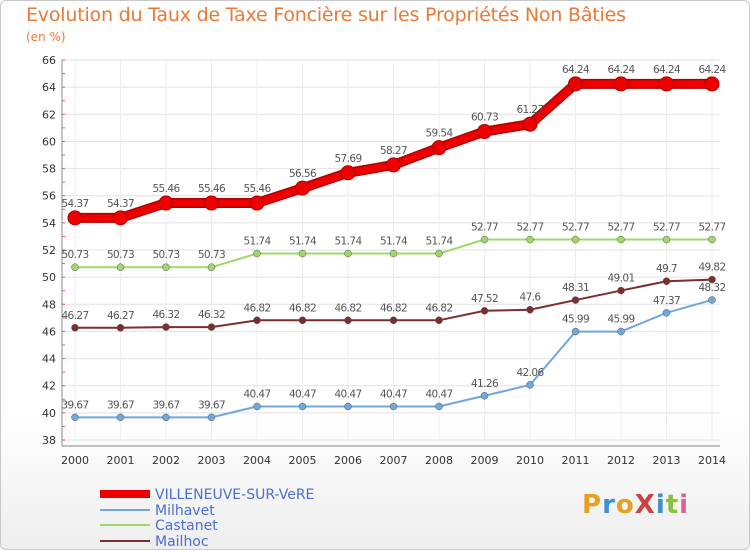 The height and width of the screenshot is (550, 750). What do you see at coordinates (394, 460) in the screenshot?
I see `x-tick-label: 2007` at bounding box center [394, 460].